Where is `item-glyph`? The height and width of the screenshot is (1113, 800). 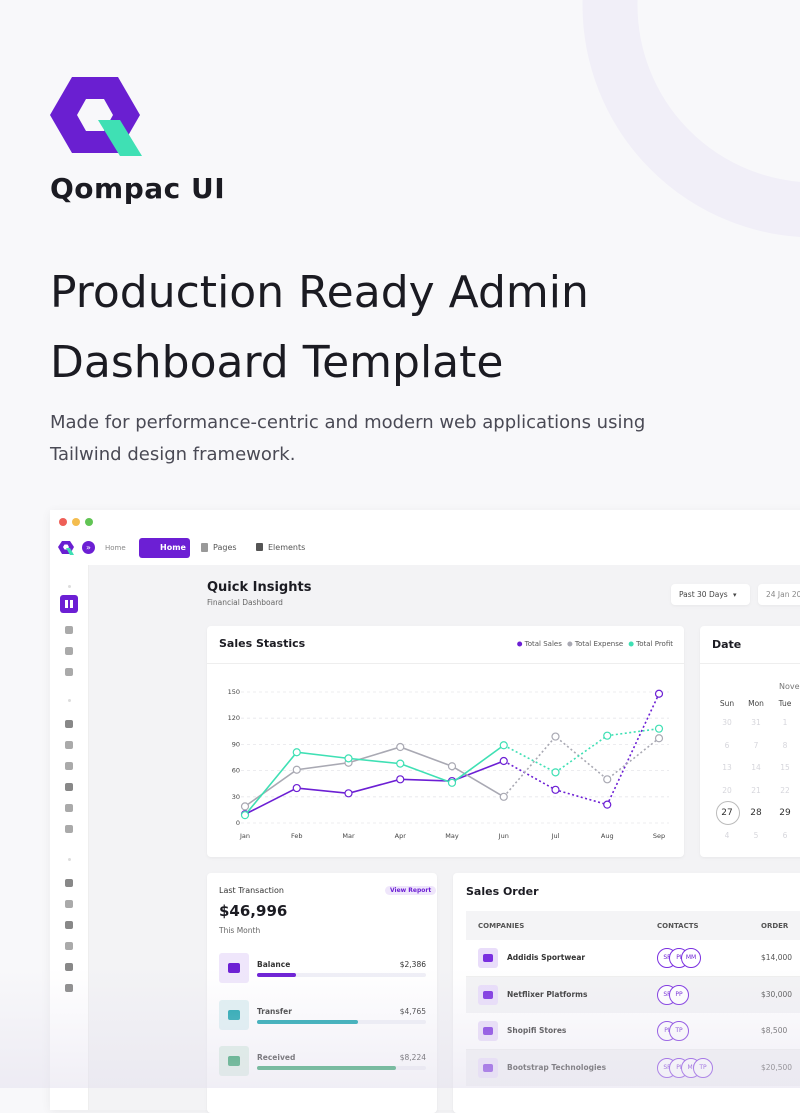
item-glyph is located at coordinates (234, 1061).